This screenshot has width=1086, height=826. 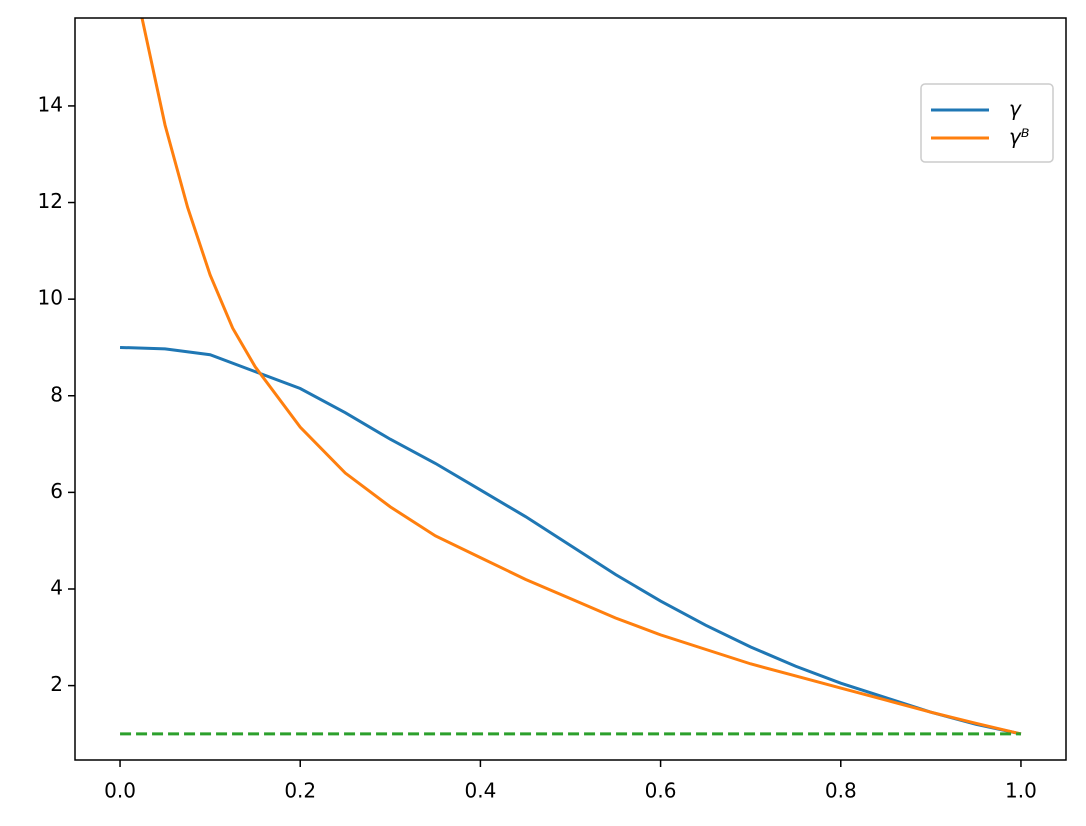 What do you see at coordinates (56, 587) in the screenshot?
I see `y-tick-label: 4` at bounding box center [56, 587].